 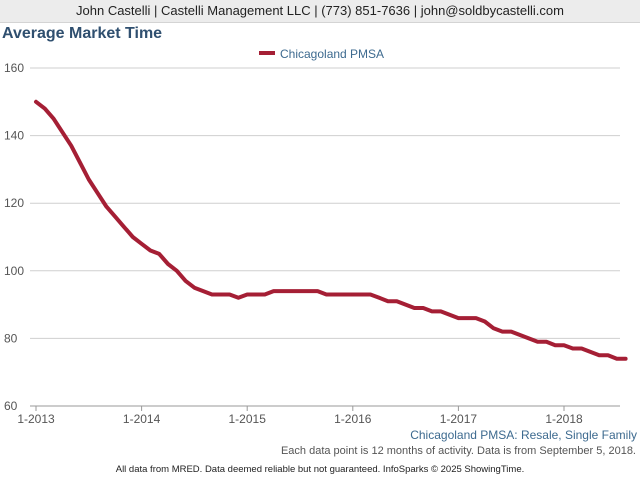 What do you see at coordinates (459, 419) in the screenshot?
I see `x-tick-label: 1-2017` at bounding box center [459, 419].